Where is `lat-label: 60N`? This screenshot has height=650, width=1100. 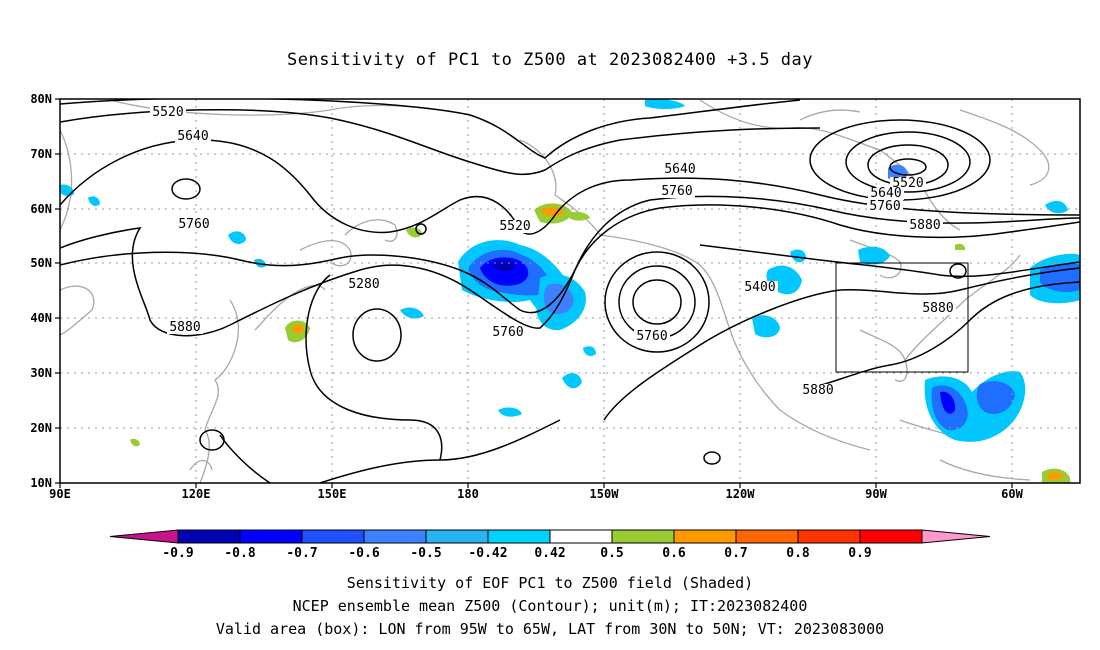 lat-label: 60N is located at coordinates (41, 209).